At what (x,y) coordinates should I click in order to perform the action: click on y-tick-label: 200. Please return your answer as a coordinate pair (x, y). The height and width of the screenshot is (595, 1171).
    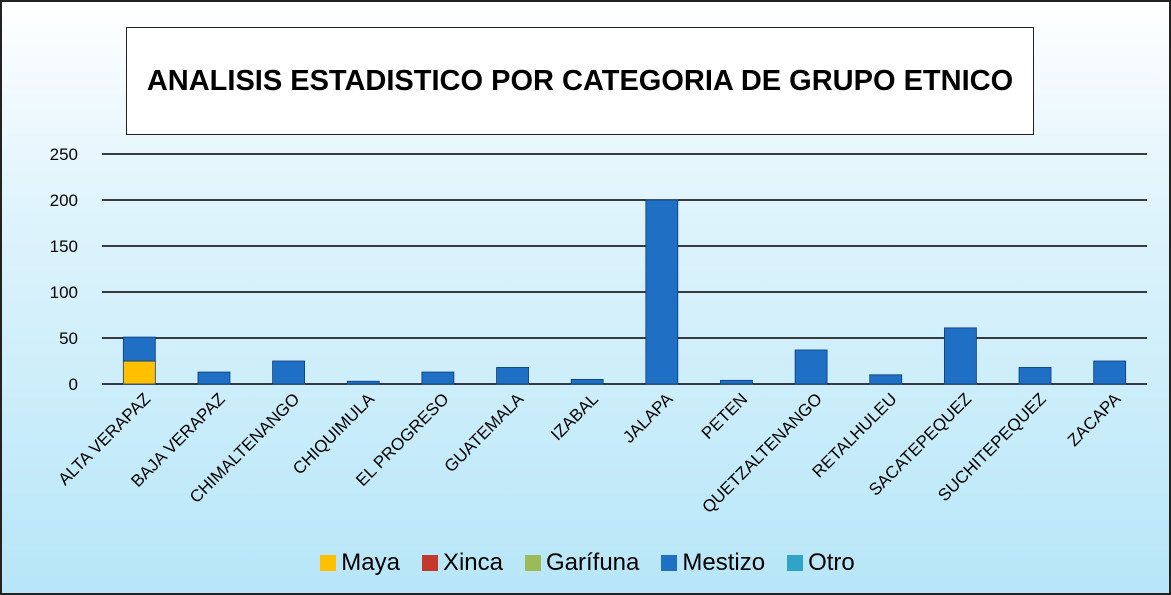
    Looking at the image, I should click on (64, 200).